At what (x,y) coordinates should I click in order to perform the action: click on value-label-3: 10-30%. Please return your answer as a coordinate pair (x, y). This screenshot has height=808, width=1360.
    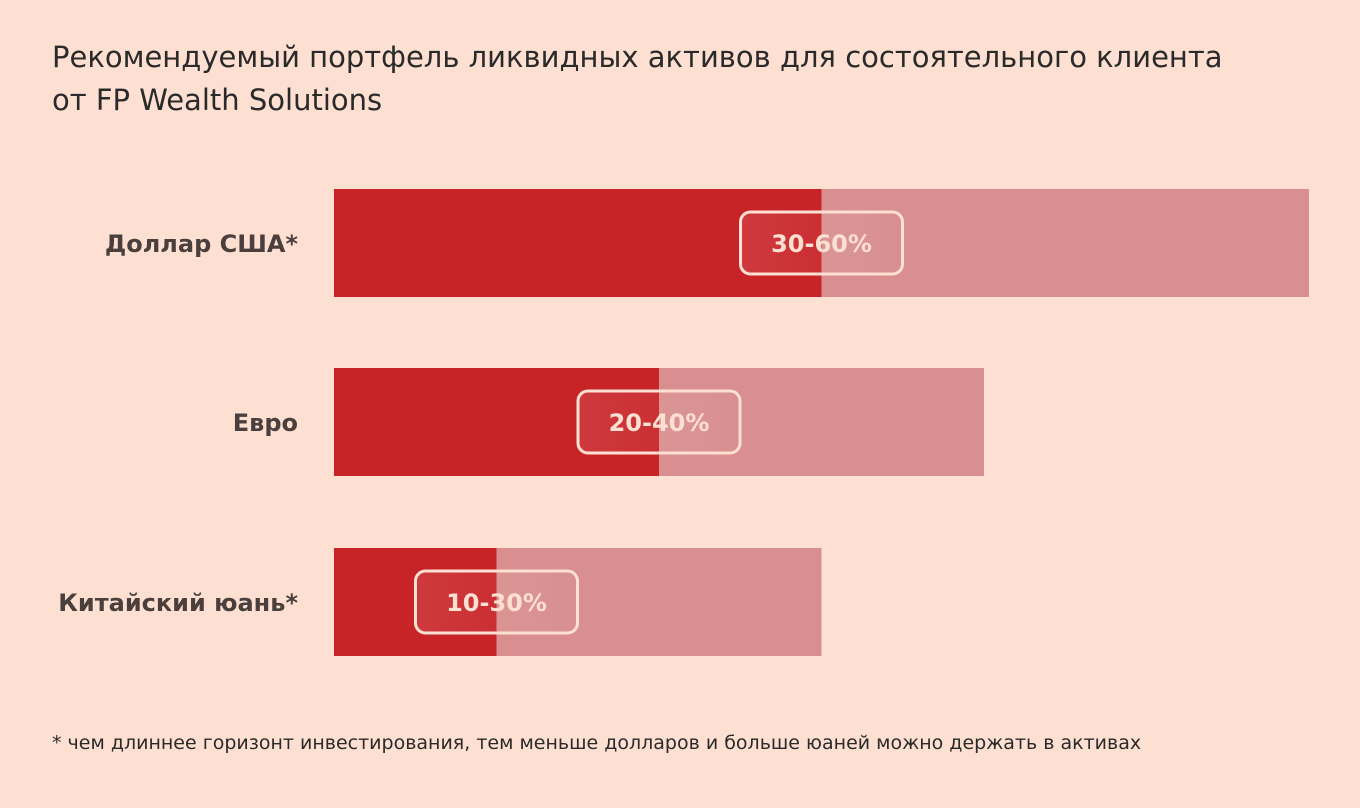
    Looking at the image, I should click on (496, 603).